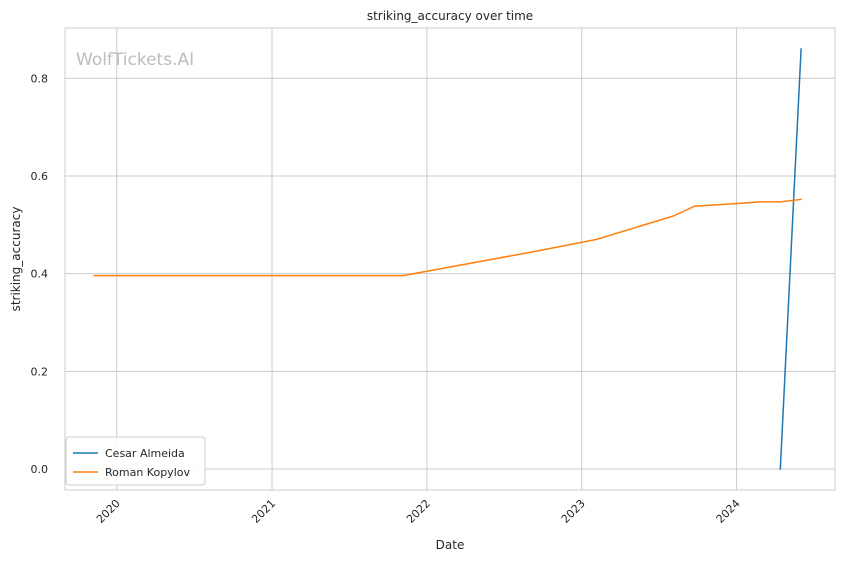 This screenshot has width=844, height=561. Describe the element at coordinates (135, 60) in the screenshot. I see `watermark: WolfTickets.AI` at that location.